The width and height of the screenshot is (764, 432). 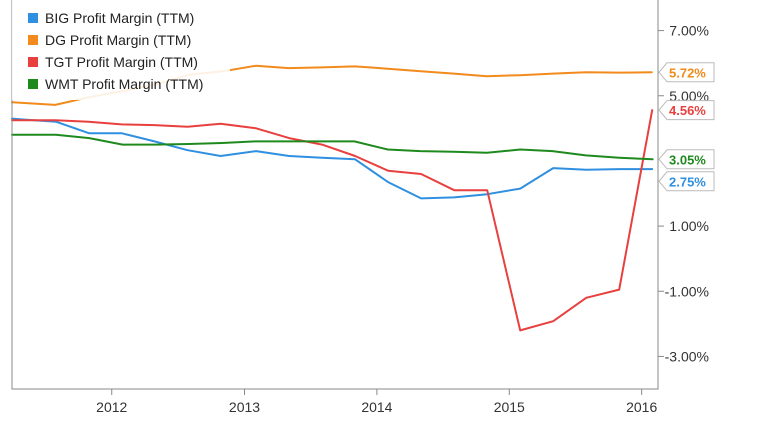 What do you see at coordinates (119, 18) in the screenshot?
I see `legend-entry: BIG Profit Margin (TTM)` at bounding box center [119, 18].